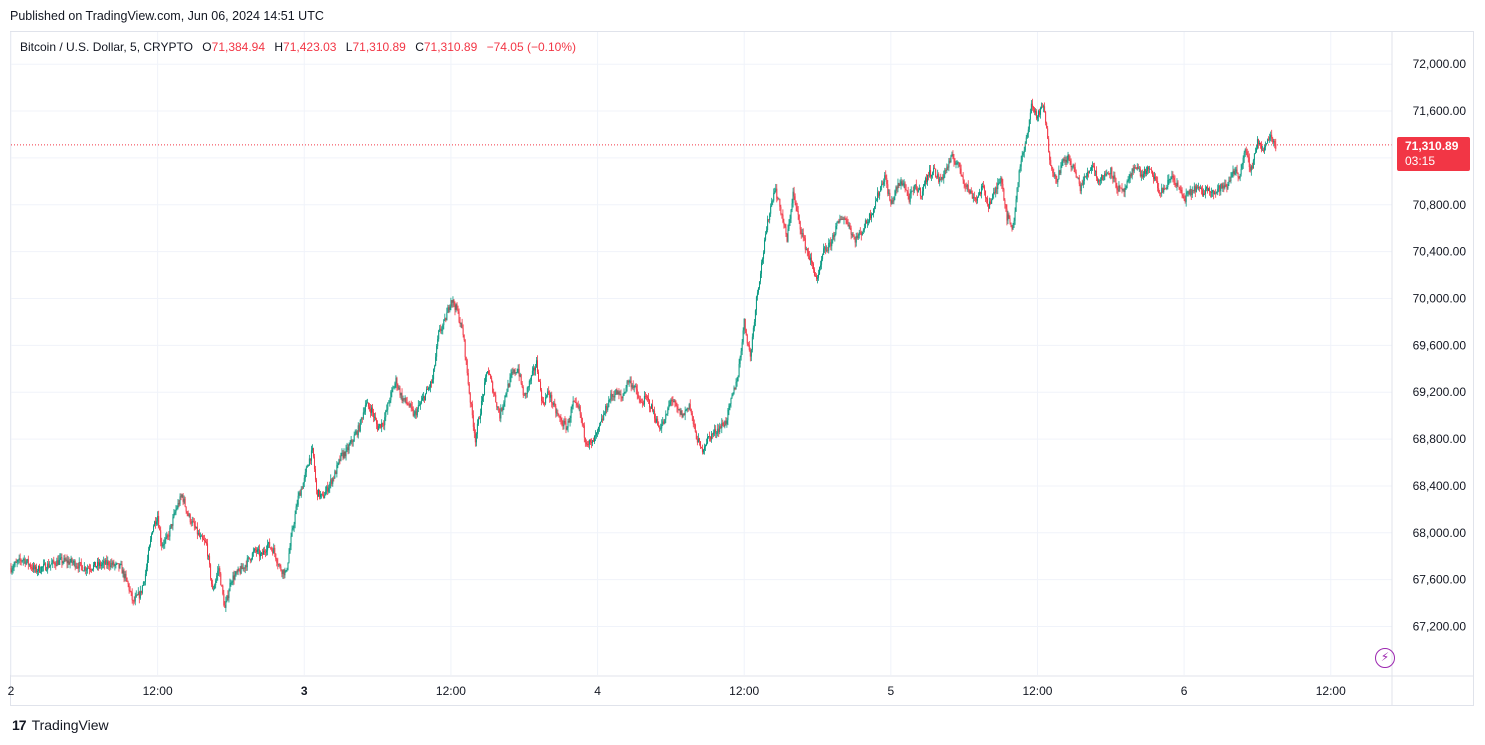 This screenshot has height=745, width=1485. Describe the element at coordinates (597, 691) in the screenshot. I see `time-tick-label: 4` at that location.